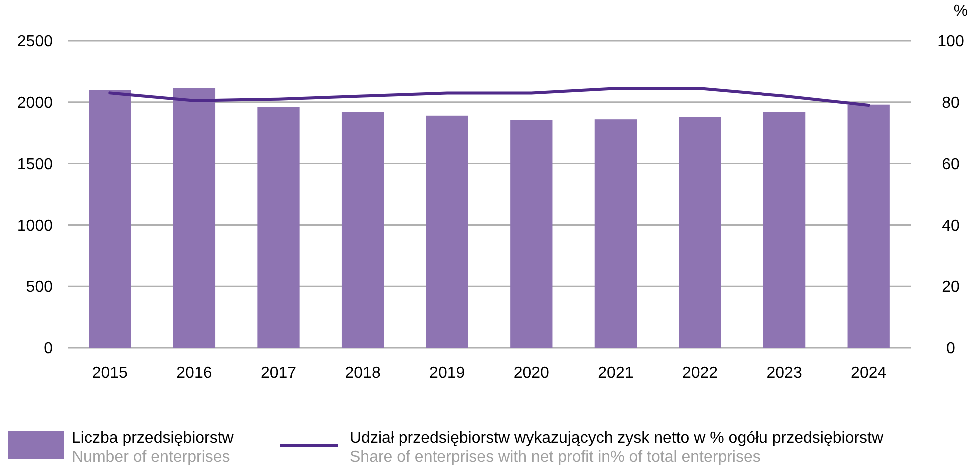  Describe the element at coordinates (153, 448) in the screenshot. I see `legend-label: Liczba przedsiębiorstw Number of enterprises` at that location.